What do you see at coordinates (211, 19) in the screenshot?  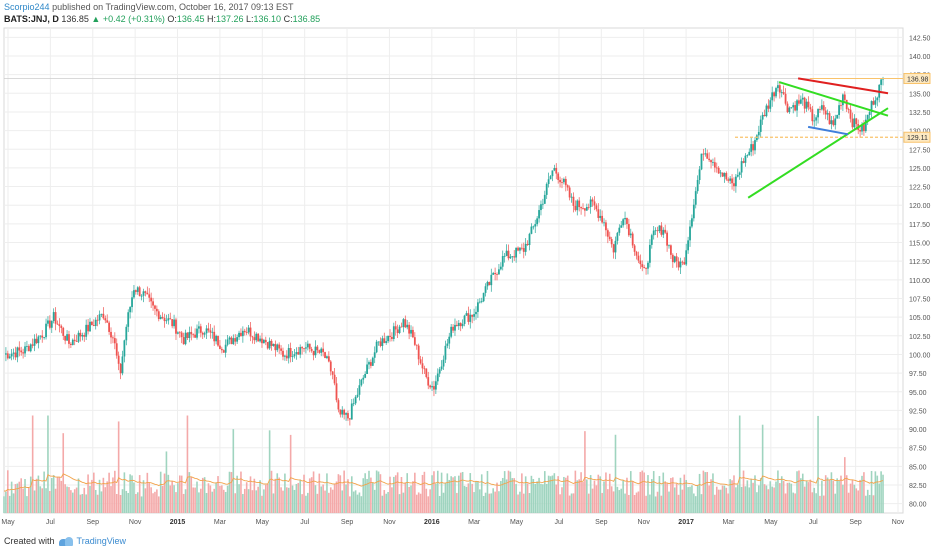 I see `high-label: H:` at bounding box center [211, 19].